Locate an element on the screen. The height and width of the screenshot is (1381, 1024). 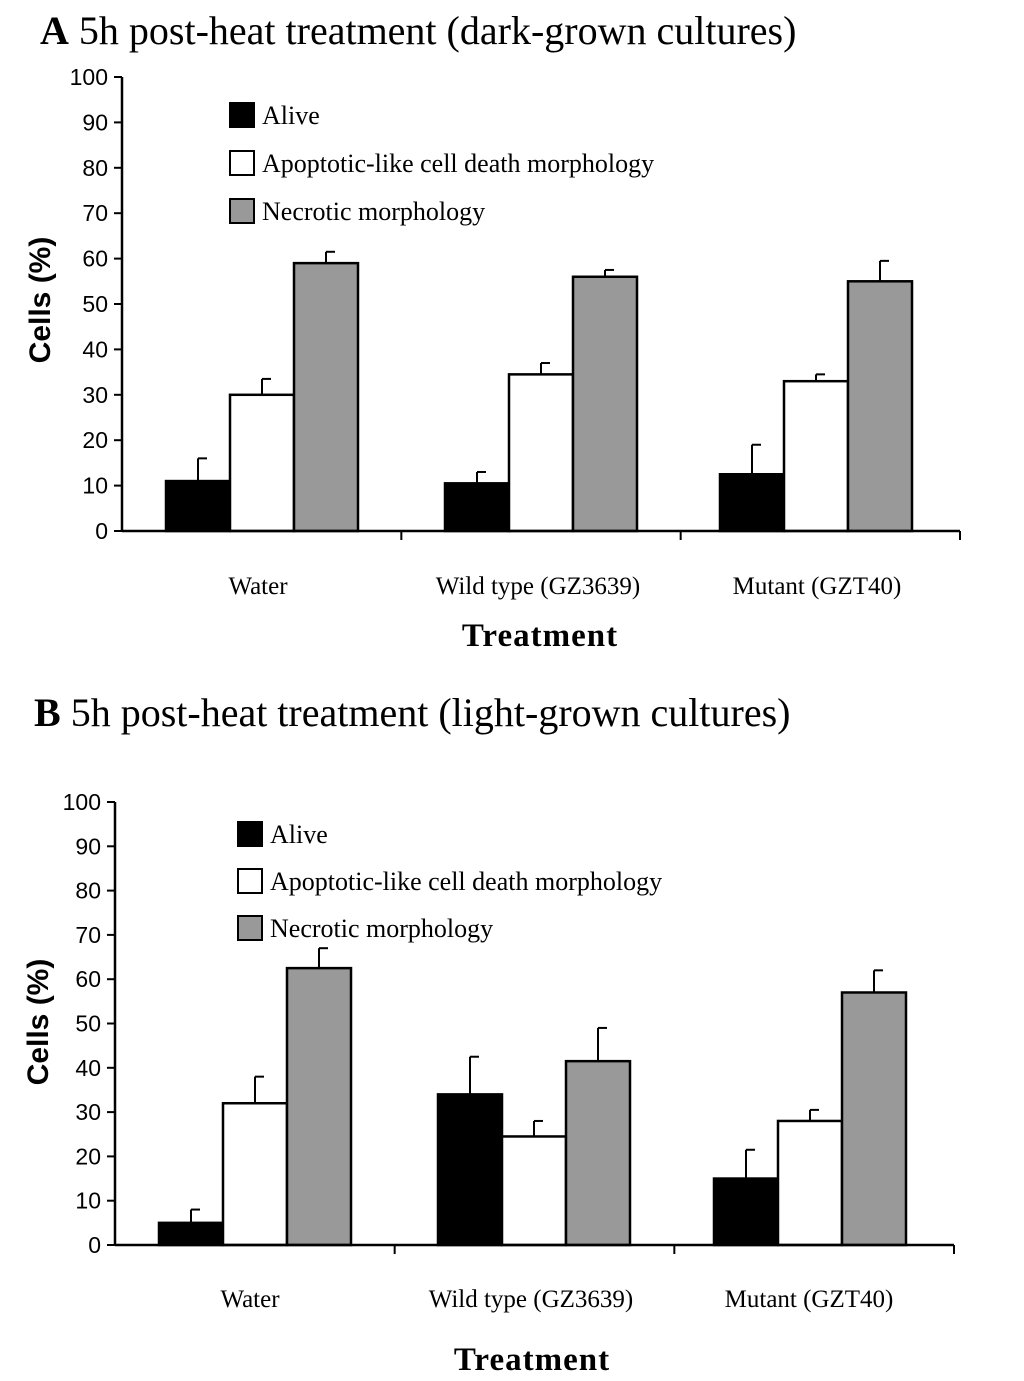
panel-a-y-ticks: 0 10 20 30 40 50 60 70 80 90 100 is located at coordinates (96, 304).